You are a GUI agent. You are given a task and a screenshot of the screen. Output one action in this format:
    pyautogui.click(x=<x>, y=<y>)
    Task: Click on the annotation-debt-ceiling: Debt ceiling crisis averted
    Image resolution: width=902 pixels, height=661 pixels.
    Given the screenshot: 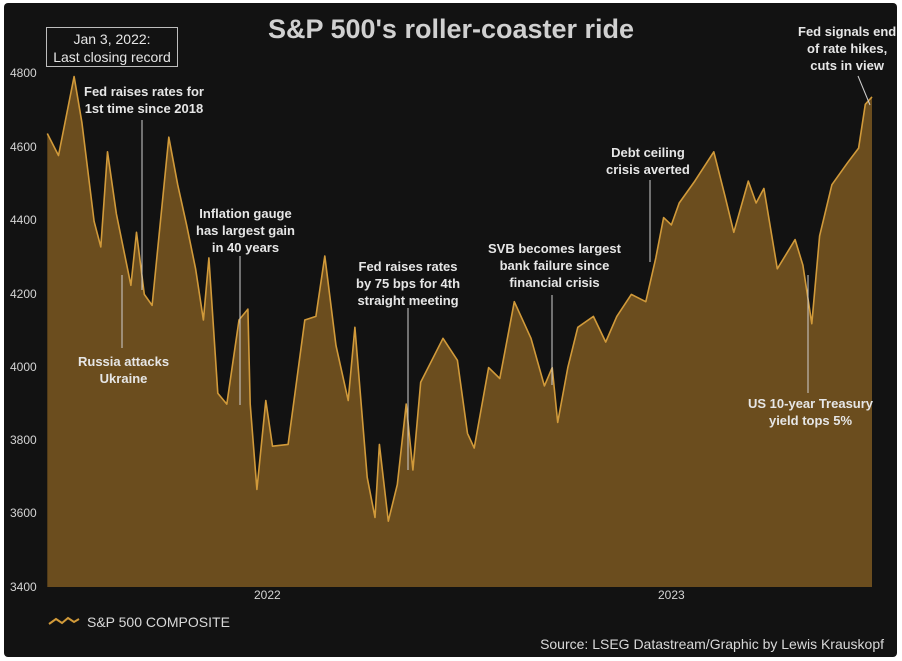 What is the action you would take?
    pyautogui.click(x=648, y=161)
    